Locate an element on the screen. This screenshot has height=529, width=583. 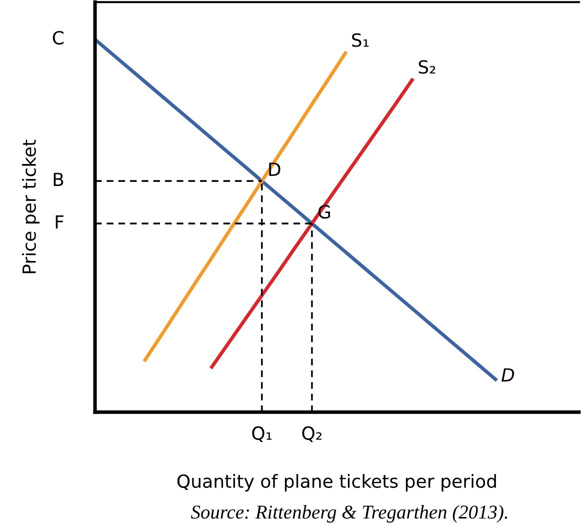
series-label: D is located at coordinates (508, 375).